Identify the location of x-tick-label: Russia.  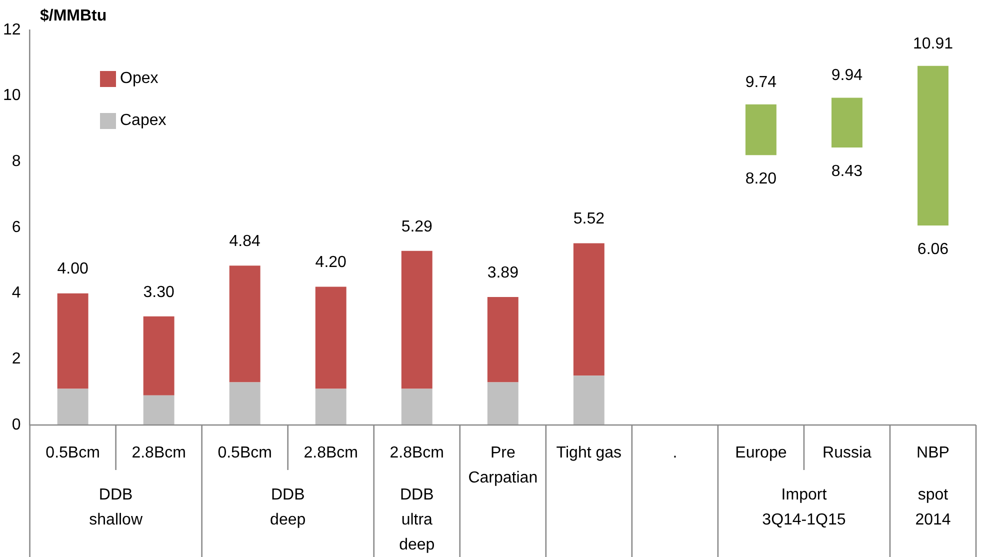
(847, 453).